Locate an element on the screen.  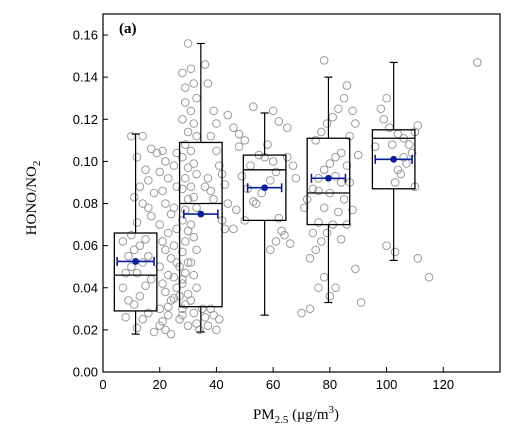
x-tick-label: 120 is located at coordinates (443, 384).